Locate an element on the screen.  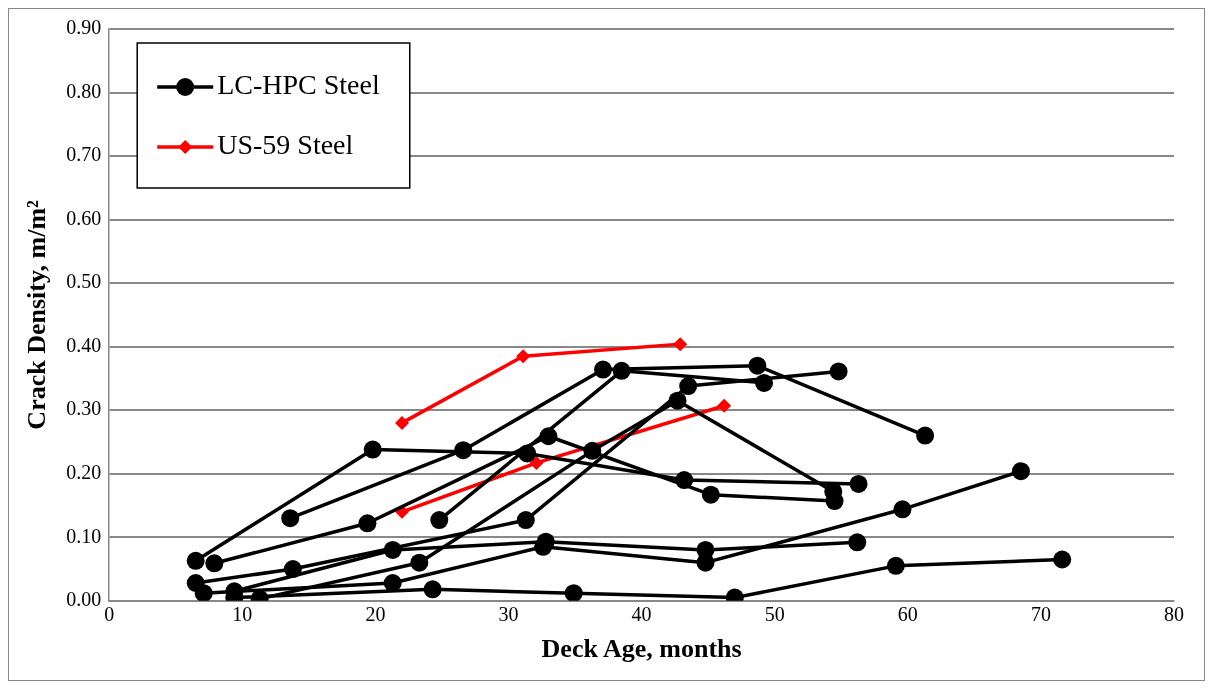
x-tick-label: 50 is located at coordinates (774, 614).